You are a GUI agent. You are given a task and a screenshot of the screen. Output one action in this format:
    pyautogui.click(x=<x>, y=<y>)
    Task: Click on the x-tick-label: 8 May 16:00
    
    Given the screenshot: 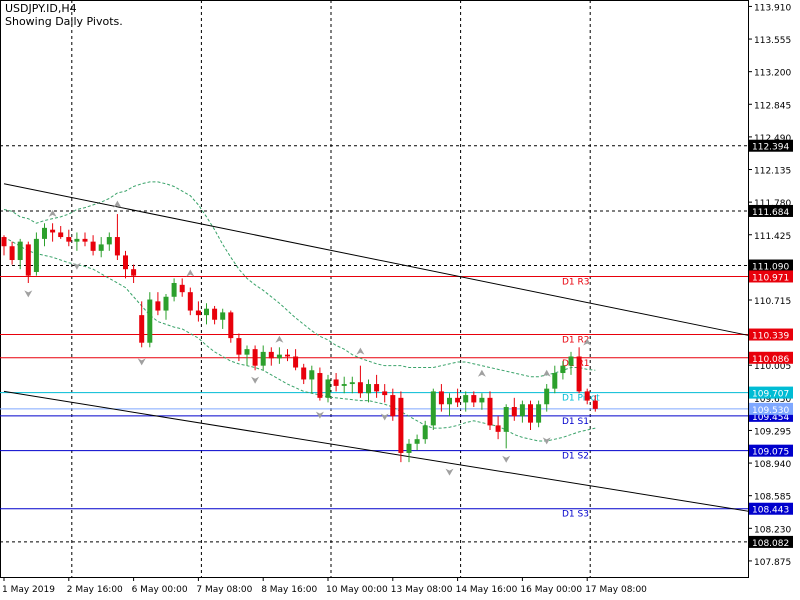 What is the action you would take?
    pyautogui.click(x=289, y=590)
    